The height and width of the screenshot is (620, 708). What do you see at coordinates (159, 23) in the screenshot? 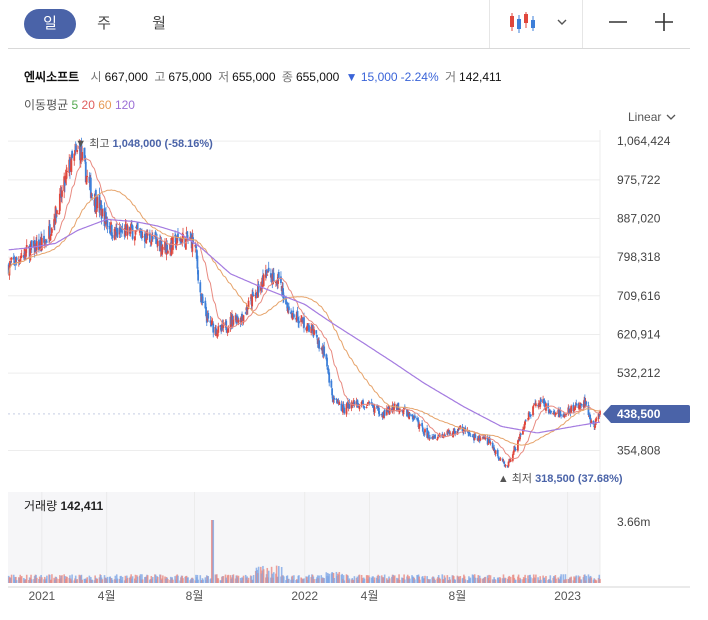
I see `tab-monthly: 월` at bounding box center [159, 23].